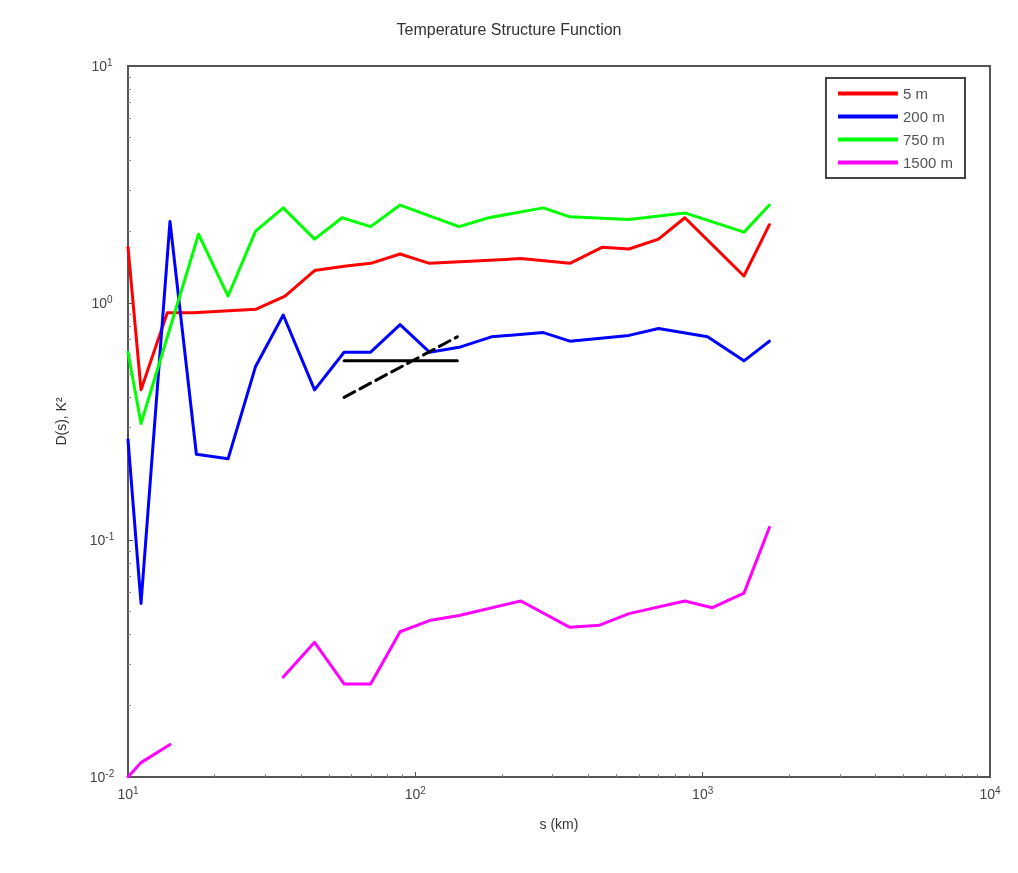 The height and width of the screenshot is (873, 1018). What do you see at coordinates (559, 824) in the screenshot?
I see `x-axis-title: s (km)` at bounding box center [559, 824].